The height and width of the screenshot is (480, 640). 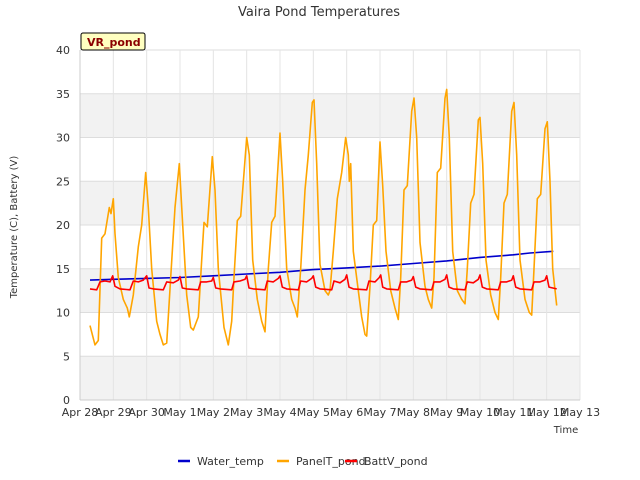 I want to click on y-tick-label: 5, so click(x=66, y=356).